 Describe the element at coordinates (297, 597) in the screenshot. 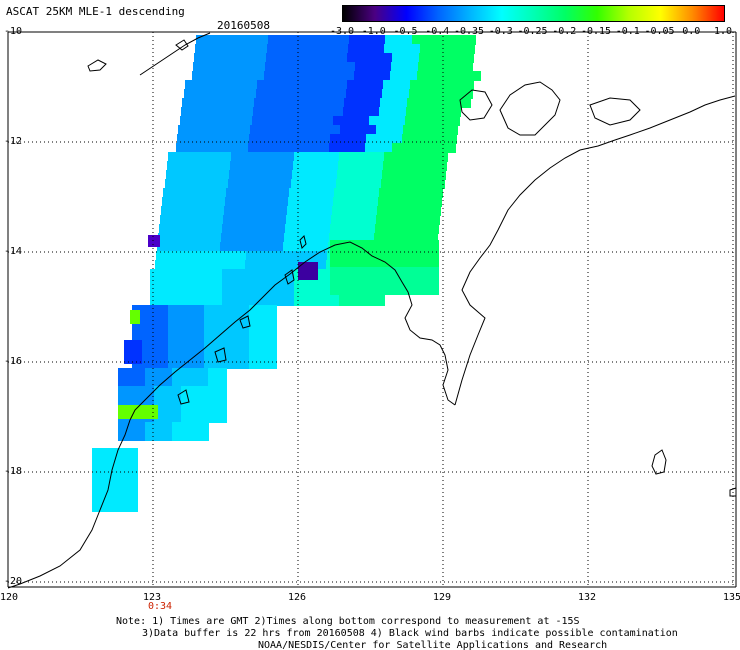

I see `longitude-label: 126` at that location.